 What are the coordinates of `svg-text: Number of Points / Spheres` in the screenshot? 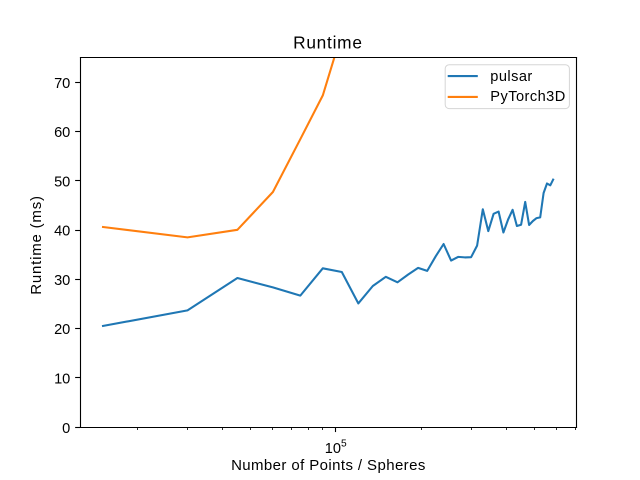 It's located at (328, 465).